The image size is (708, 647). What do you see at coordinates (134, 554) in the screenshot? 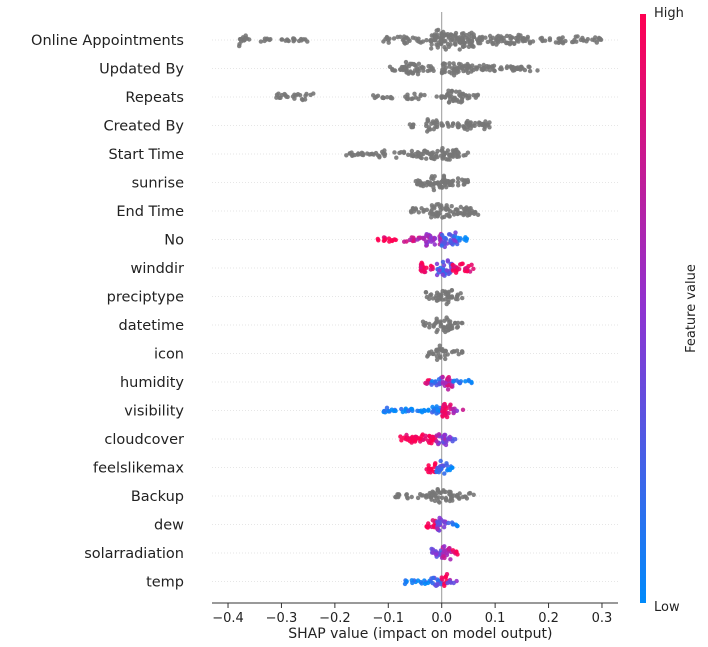
I see `feature-label: solarradiation` at bounding box center [134, 554].